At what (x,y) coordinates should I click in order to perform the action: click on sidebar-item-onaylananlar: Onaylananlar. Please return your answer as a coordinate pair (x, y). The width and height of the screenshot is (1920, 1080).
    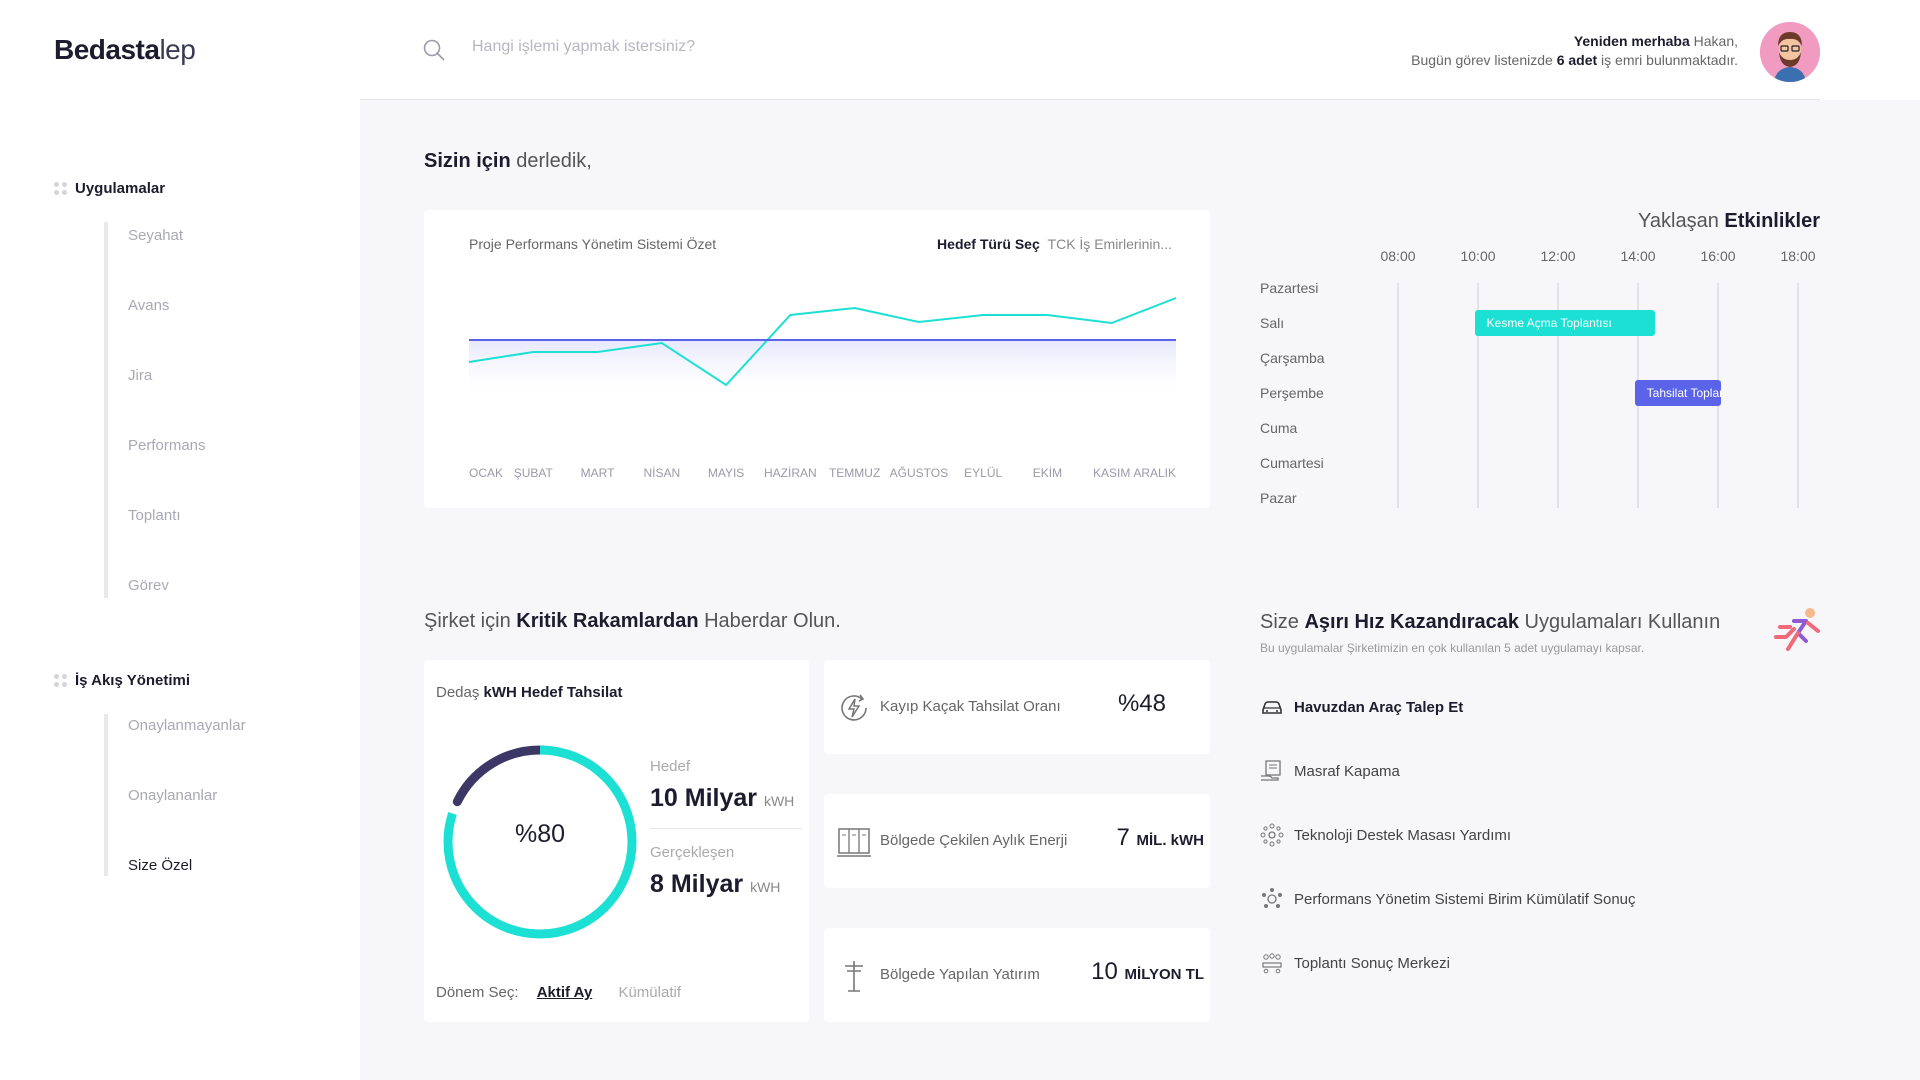
    Looking at the image, I should click on (173, 795).